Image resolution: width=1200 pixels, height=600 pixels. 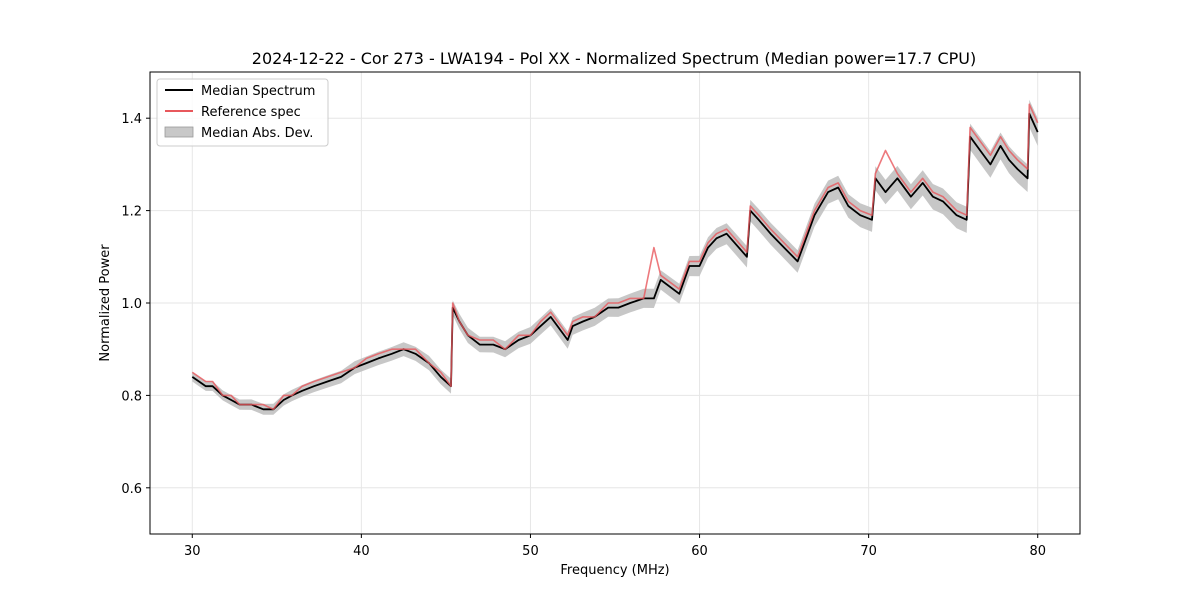 I want to click on x-tick-label: 30, so click(x=192, y=551).